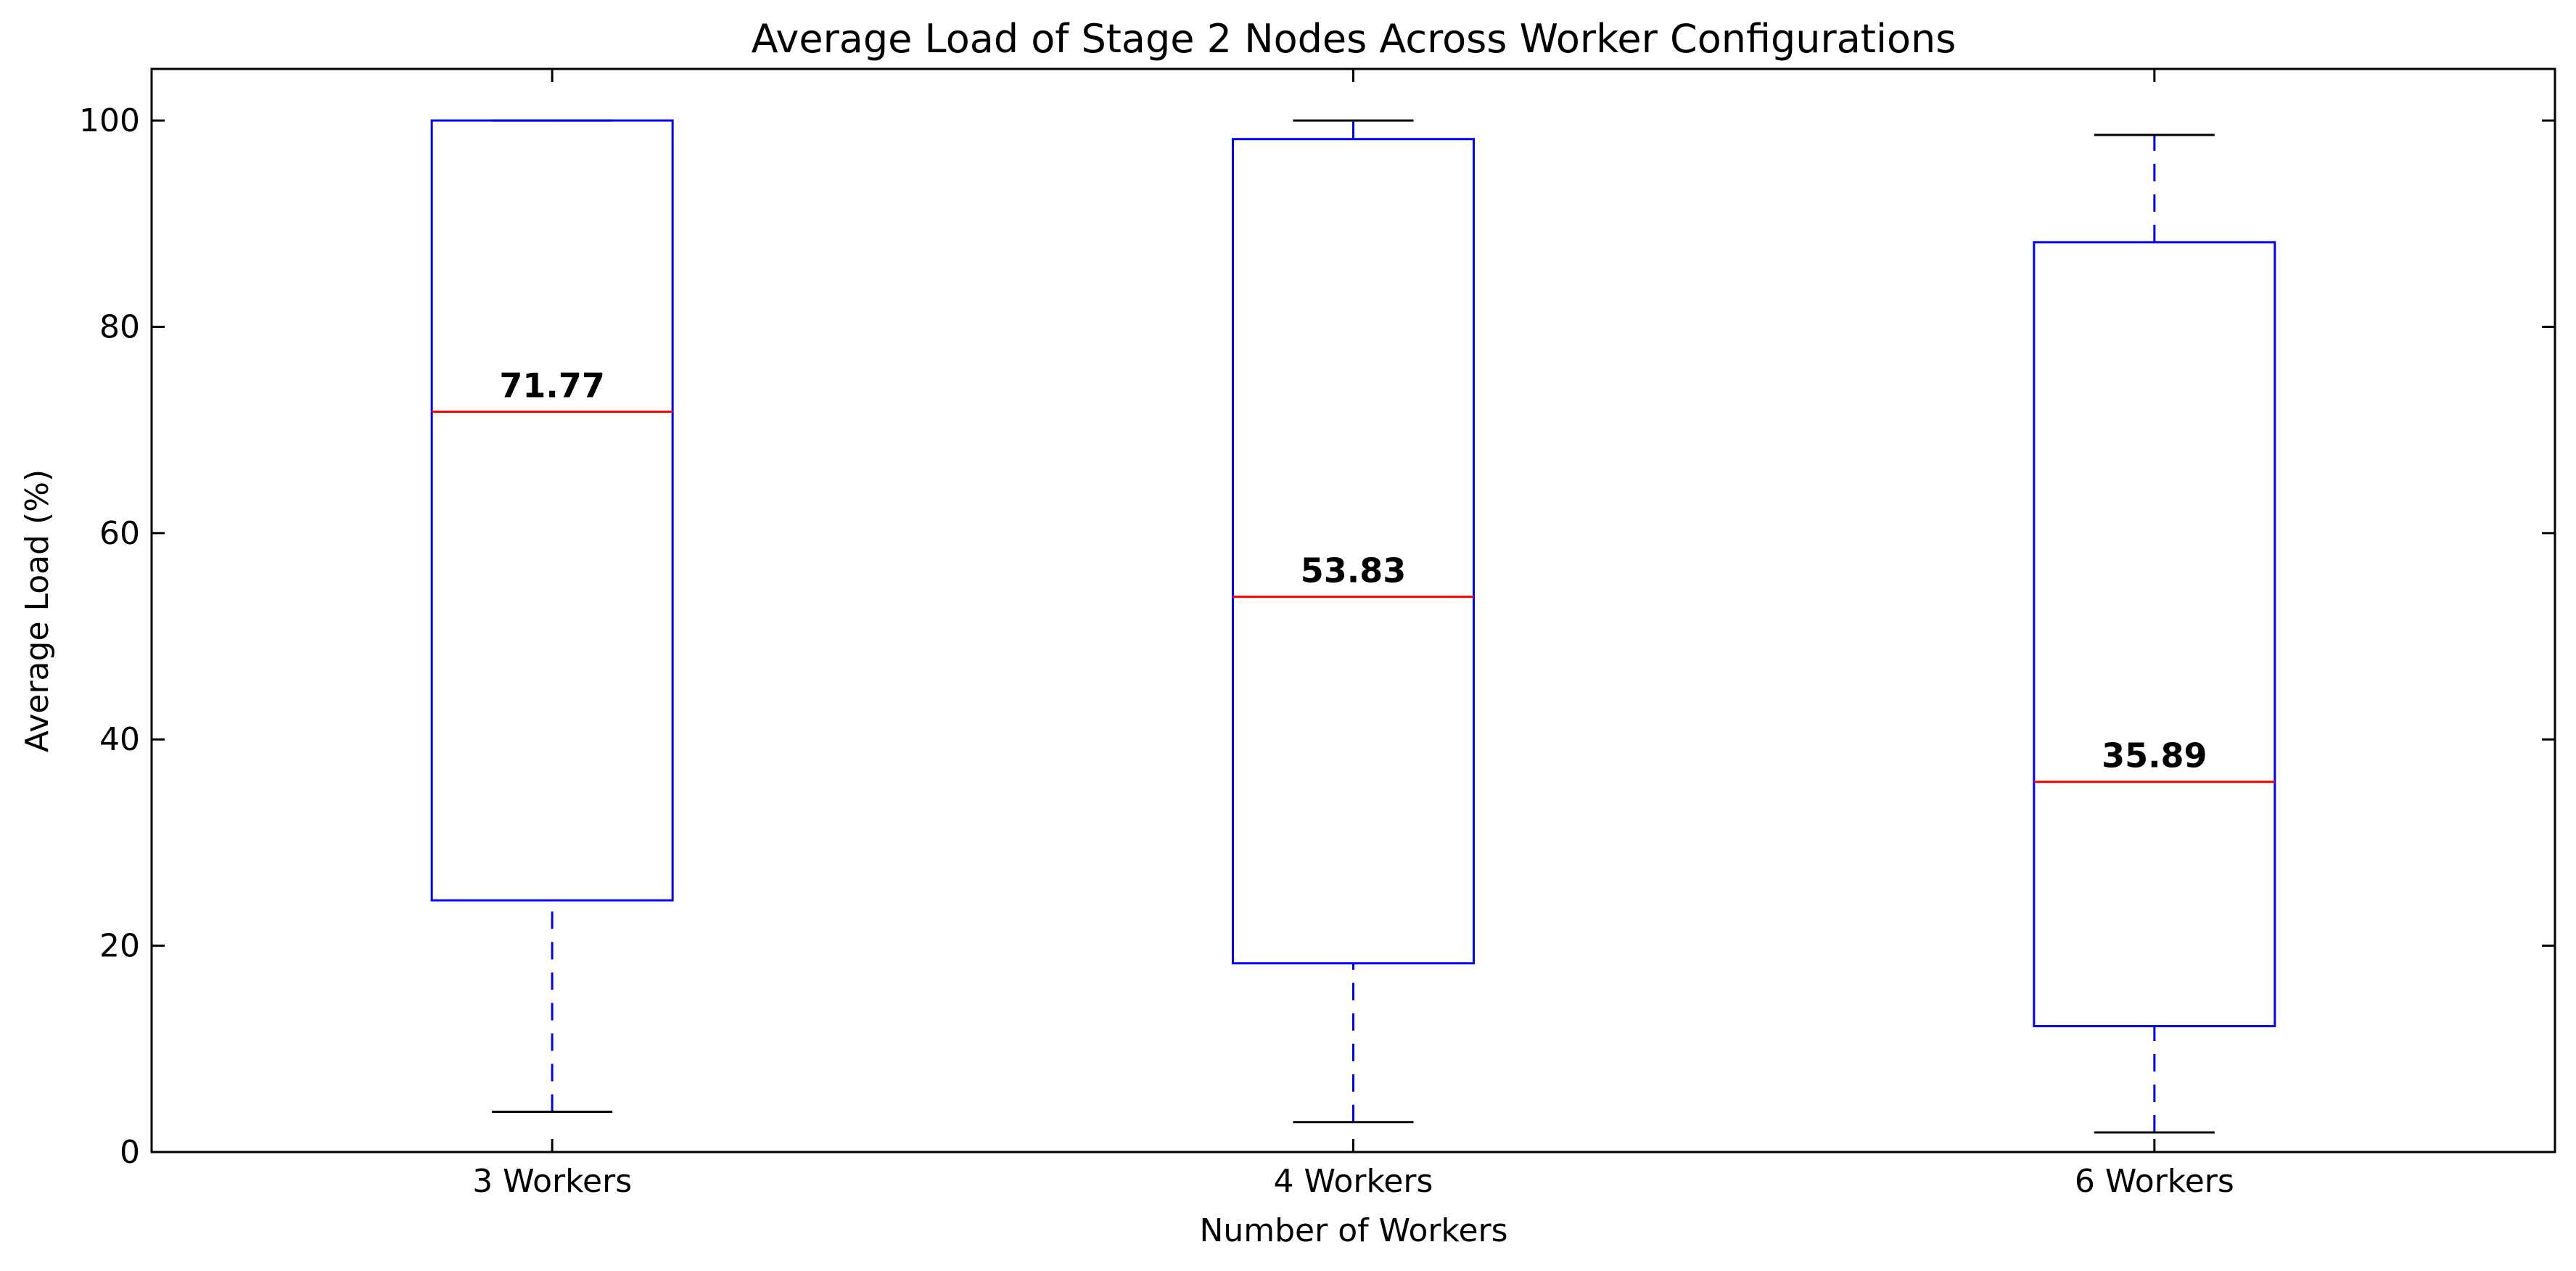 This screenshot has height=1271, width=2576. Describe the element at coordinates (119, 533) in the screenshot. I see `y-tick-label: 60` at that location.